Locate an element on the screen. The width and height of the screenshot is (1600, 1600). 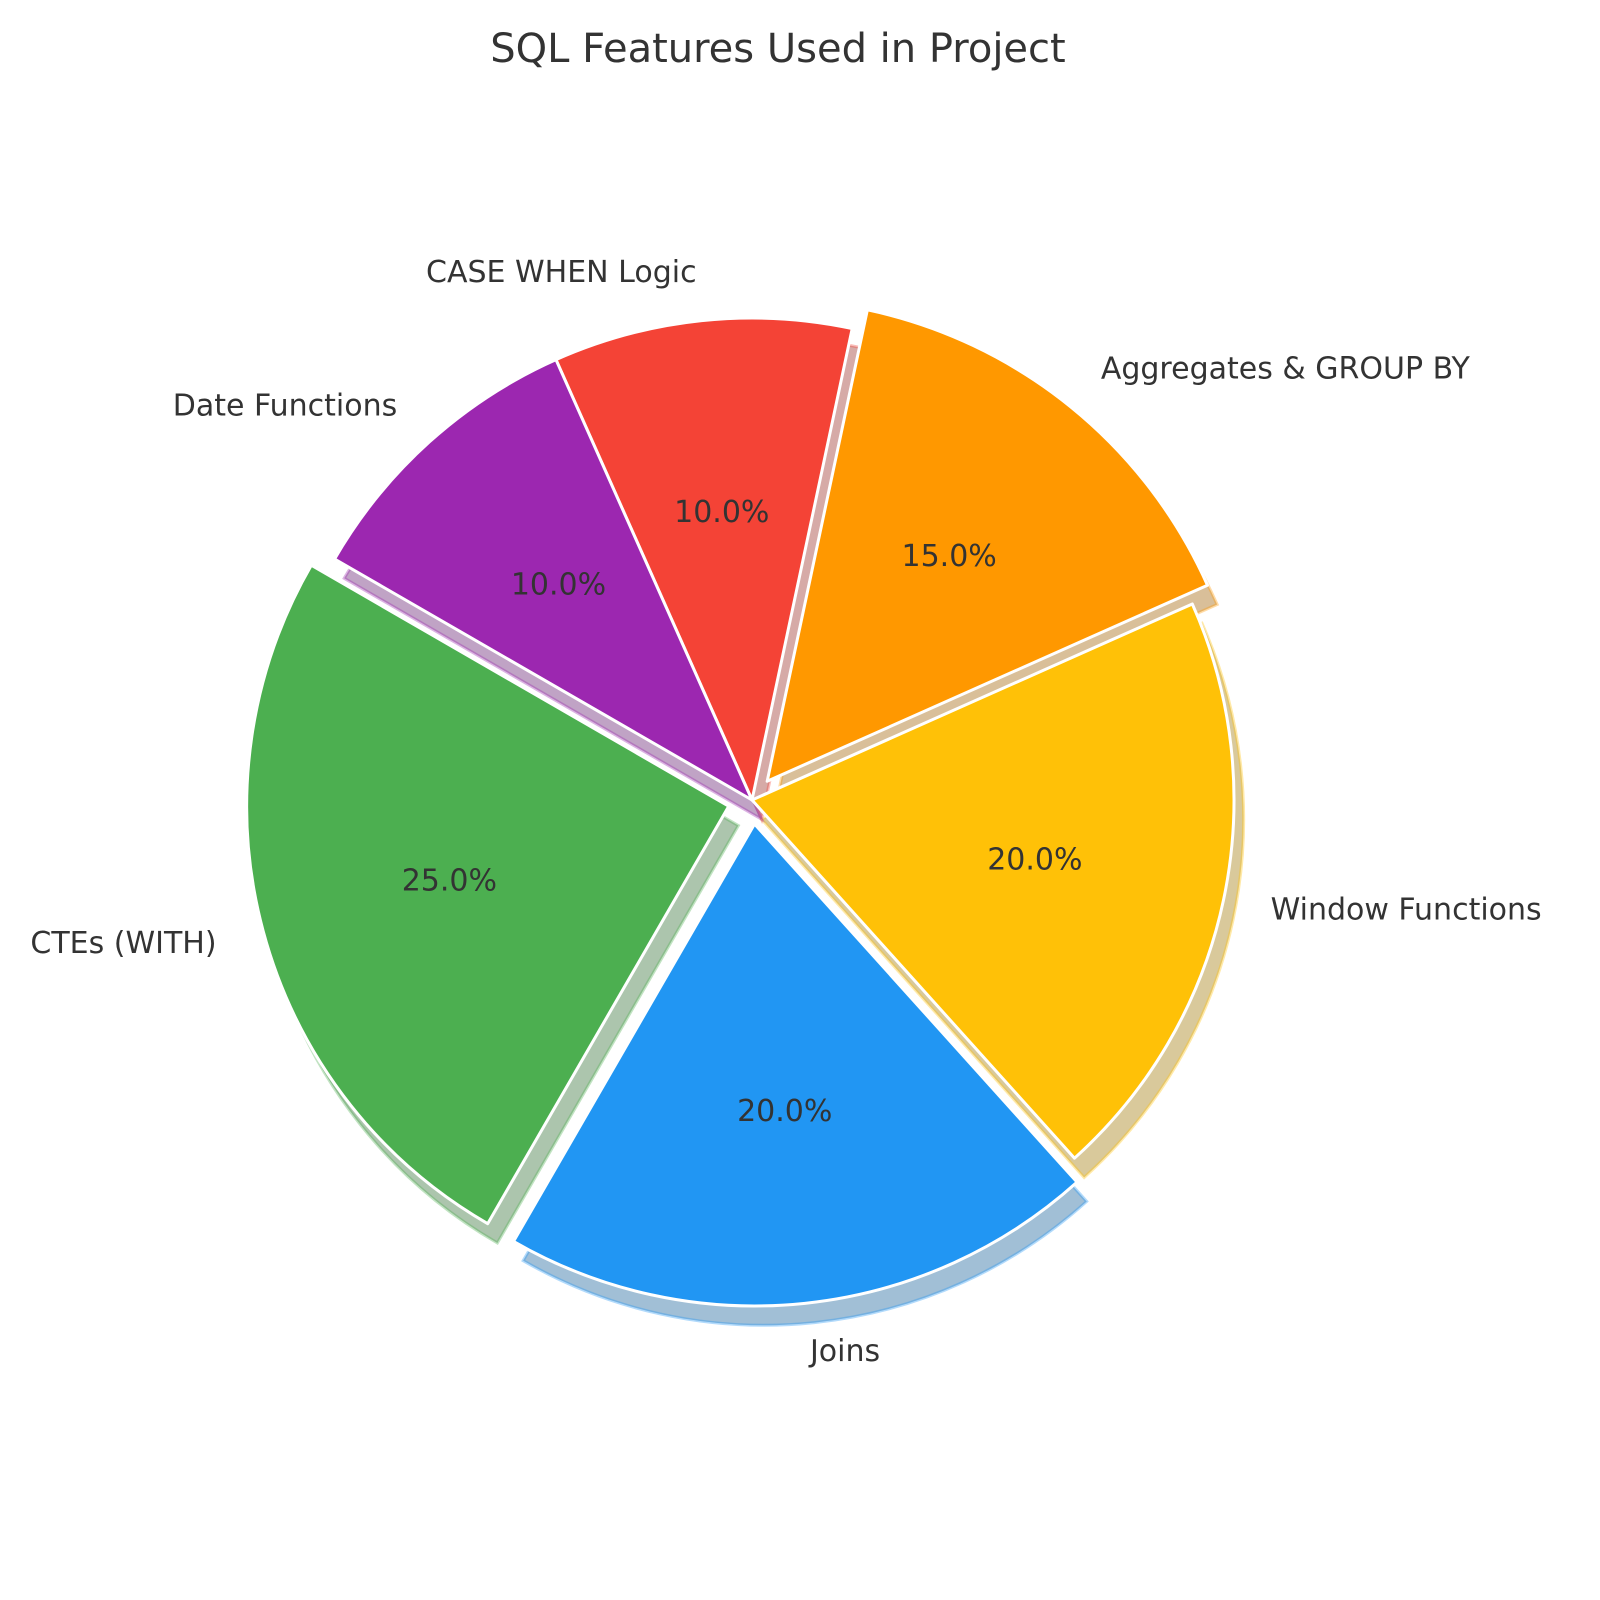
slice-pct-label-joins: 20.0% is located at coordinates (784, 1111).